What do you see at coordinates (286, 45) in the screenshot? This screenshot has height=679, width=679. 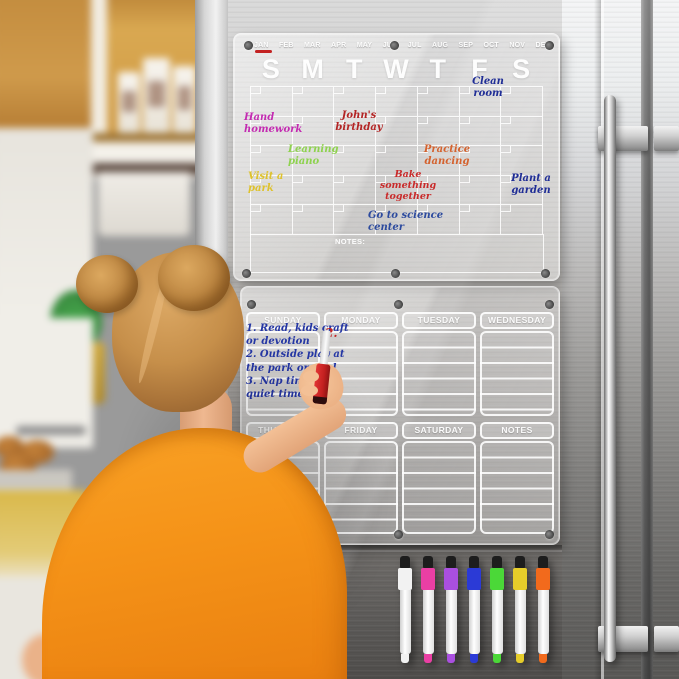 I see `month-label: FEB` at bounding box center [286, 45].